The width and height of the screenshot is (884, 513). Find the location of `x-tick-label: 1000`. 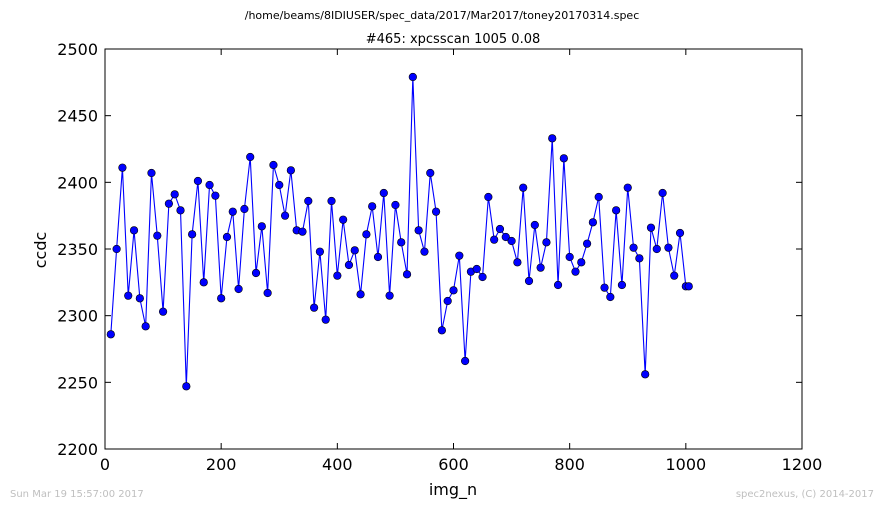

x-tick-label: 1000 is located at coordinates (685, 464).